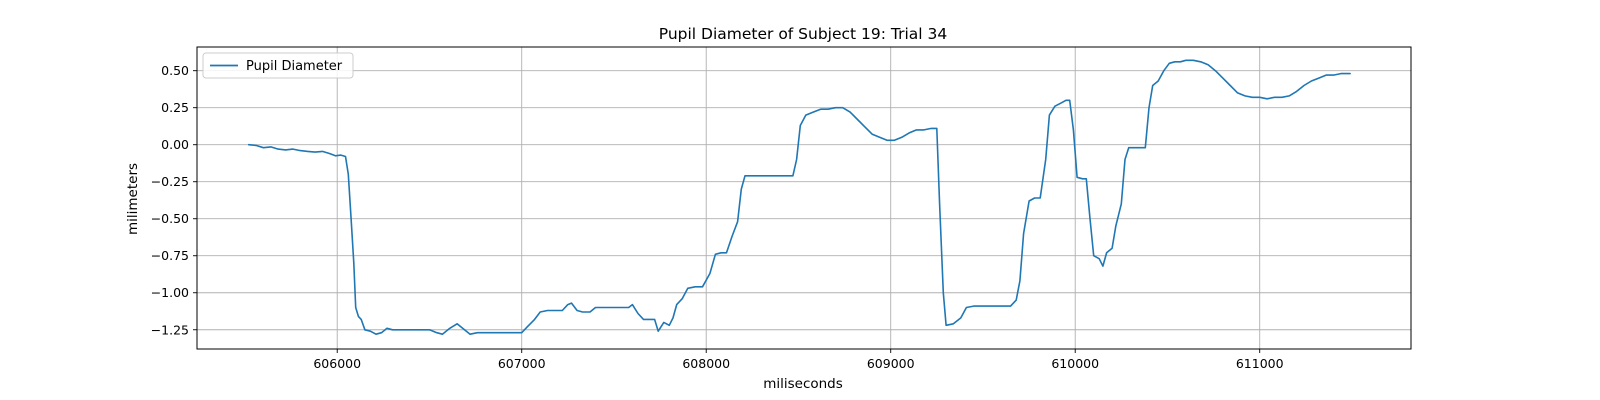  I want to click on x-tick-label: 609000, so click(891, 363).